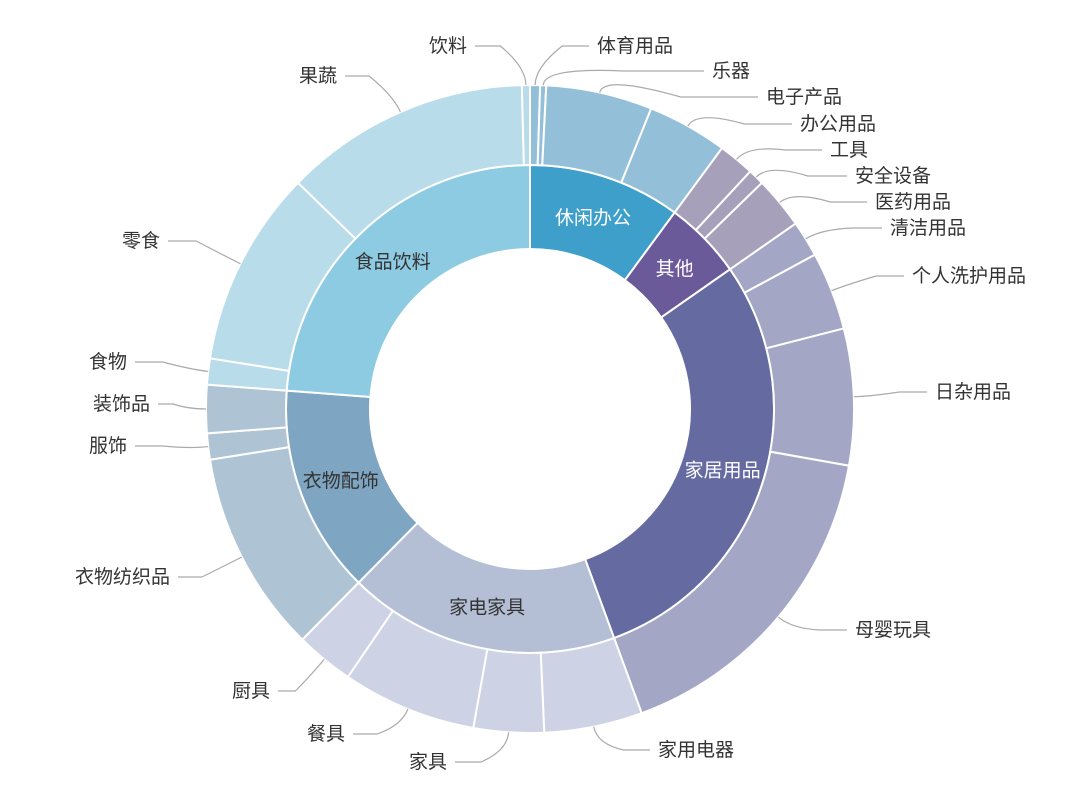  What do you see at coordinates (675, 269) in the screenshot?
I see `inner-label: 其他` at bounding box center [675, 269].